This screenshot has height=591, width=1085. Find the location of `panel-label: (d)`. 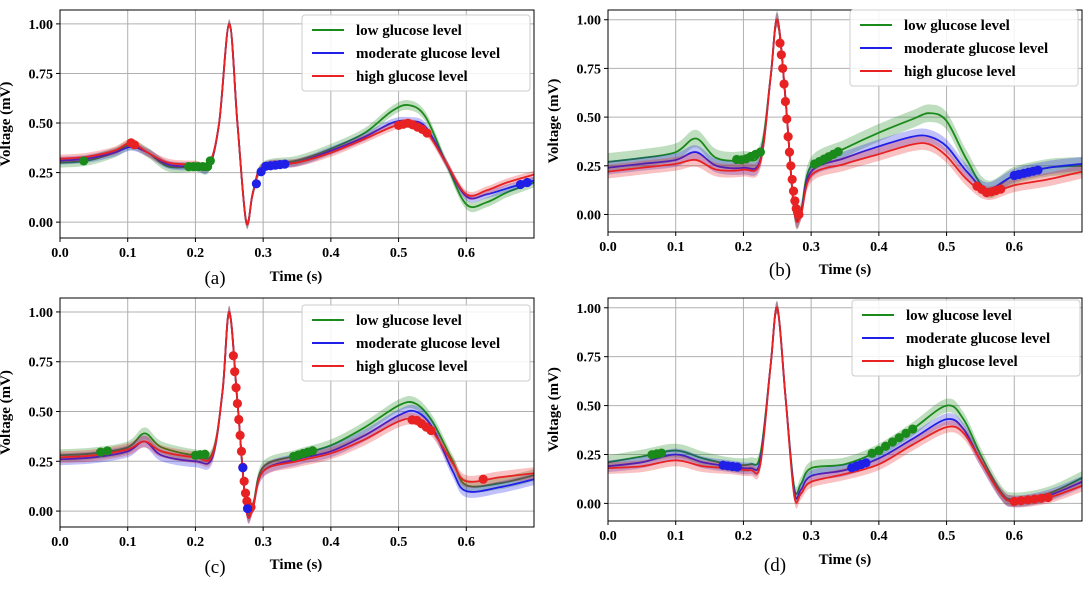

panel-label: (d) is located at coordinates (775, 565).